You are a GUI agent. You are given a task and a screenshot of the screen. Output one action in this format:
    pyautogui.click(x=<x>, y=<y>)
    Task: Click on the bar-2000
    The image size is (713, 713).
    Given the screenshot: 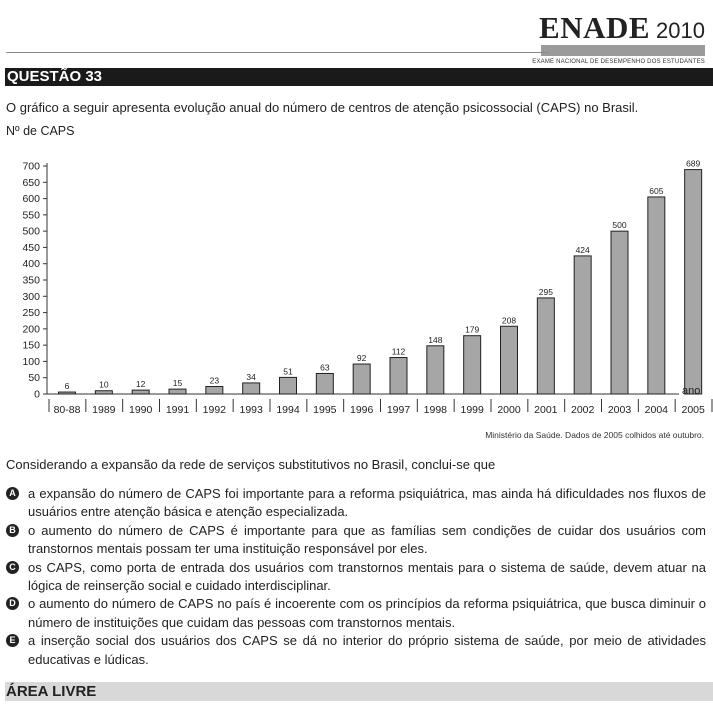 What is the action you would take?
    pyautogui.click(x=509, y=360)
    